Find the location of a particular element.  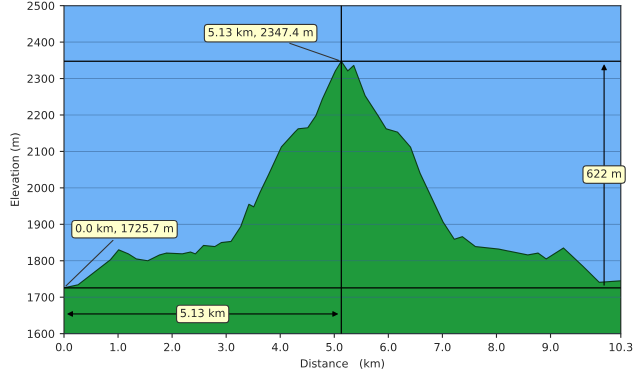

x-tick-label: 8.0 is located at coordinates (496, 347).